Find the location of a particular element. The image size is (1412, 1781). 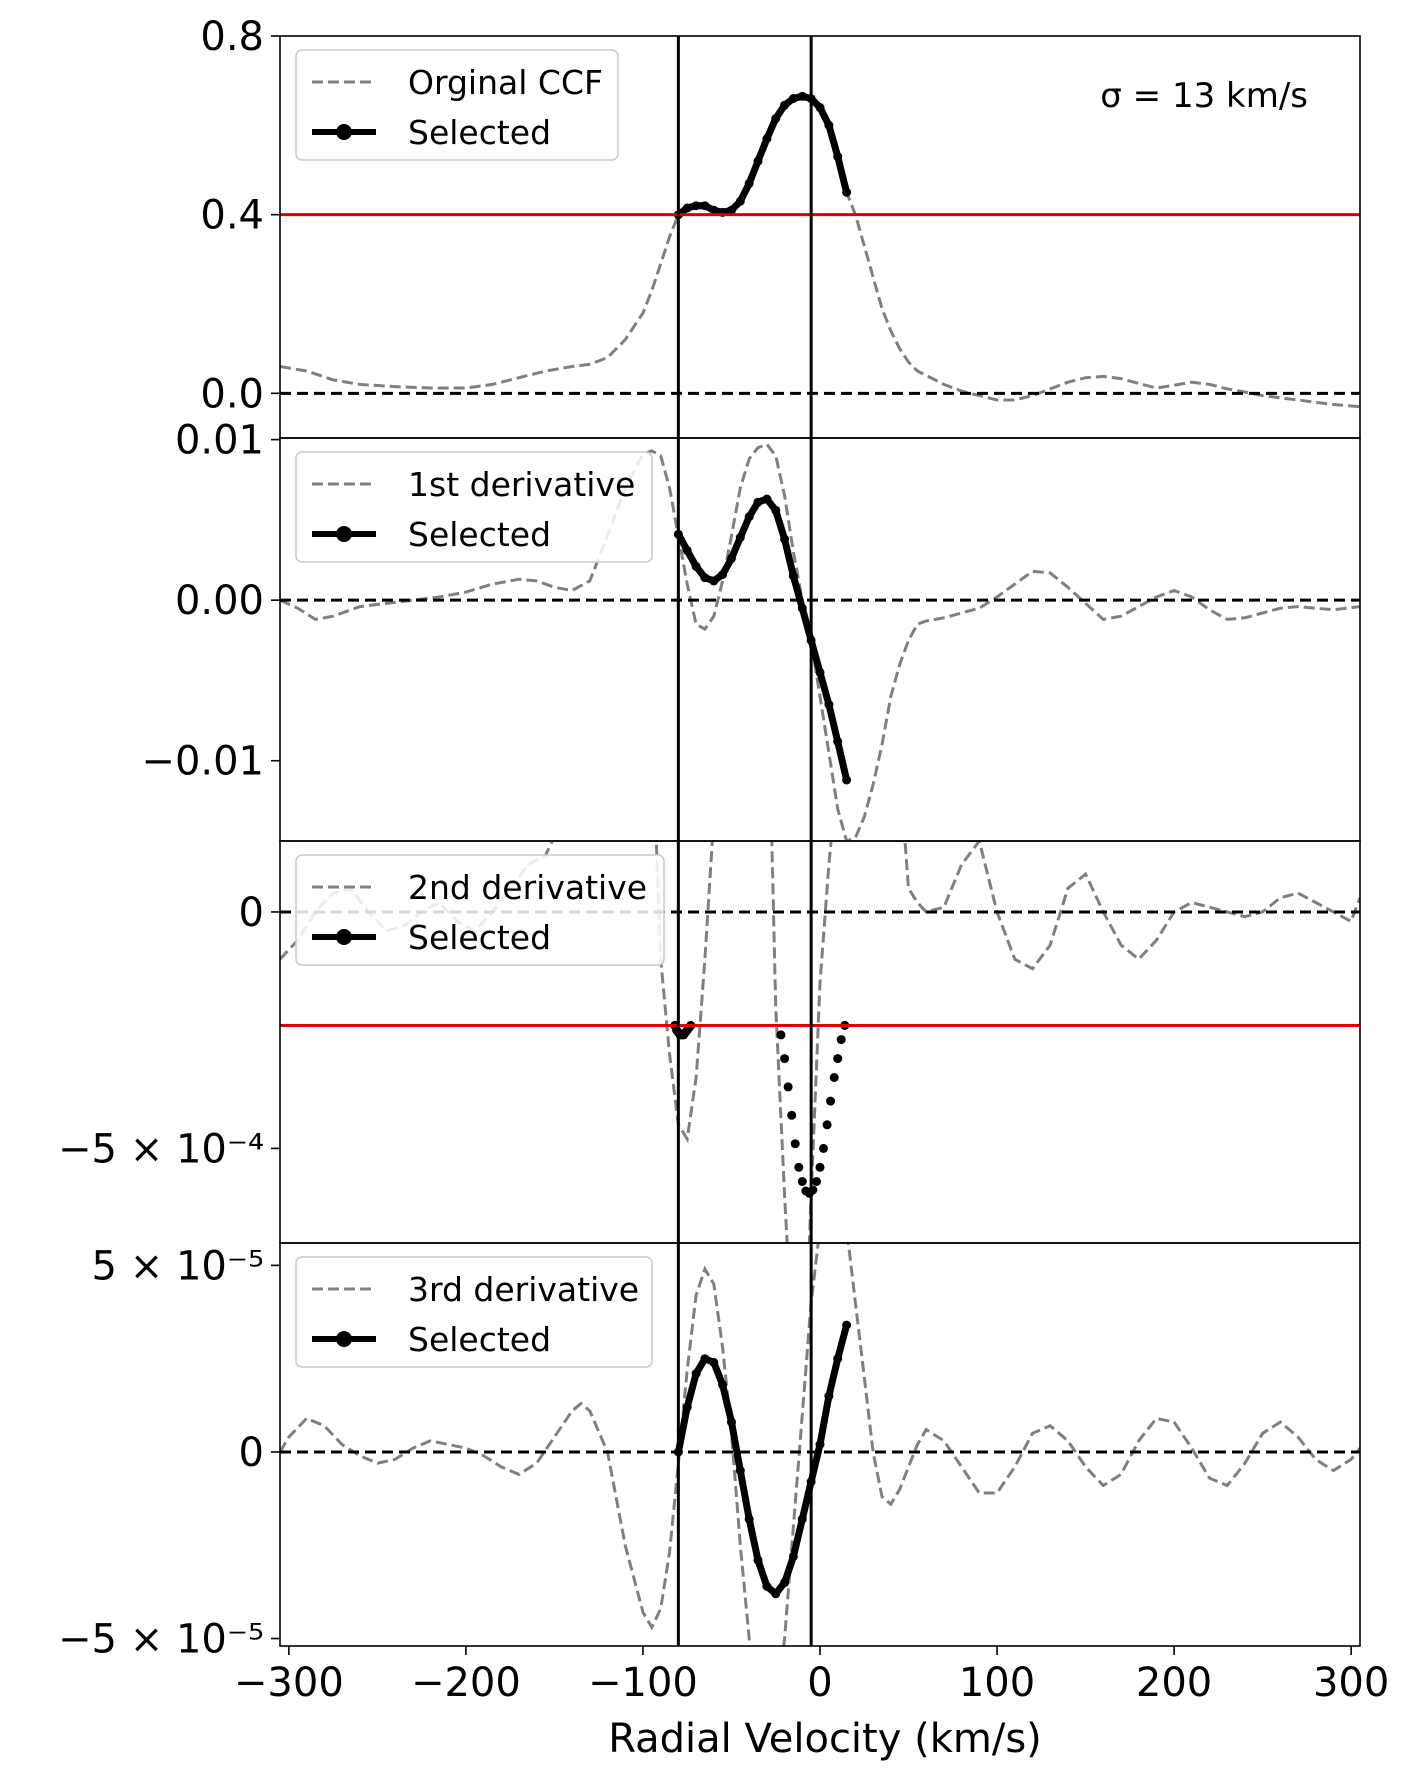

series-line-d3-selected is located at coordinates (762, 1461).